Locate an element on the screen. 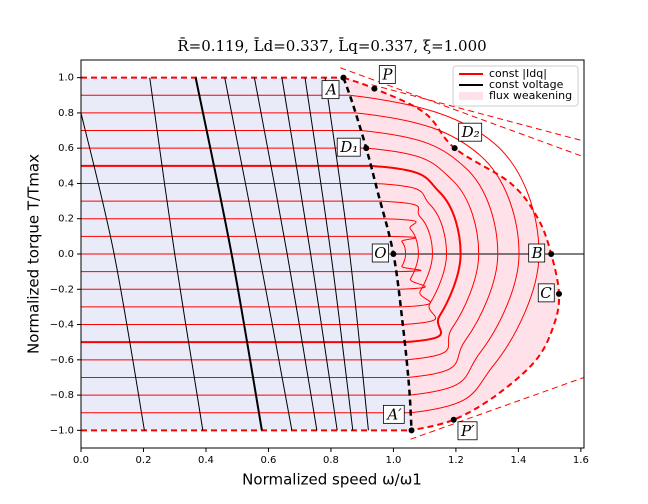 The height and width of the screenshot is (504, 648). legend-label: const |Idq| is located at coordinates (518, 73).